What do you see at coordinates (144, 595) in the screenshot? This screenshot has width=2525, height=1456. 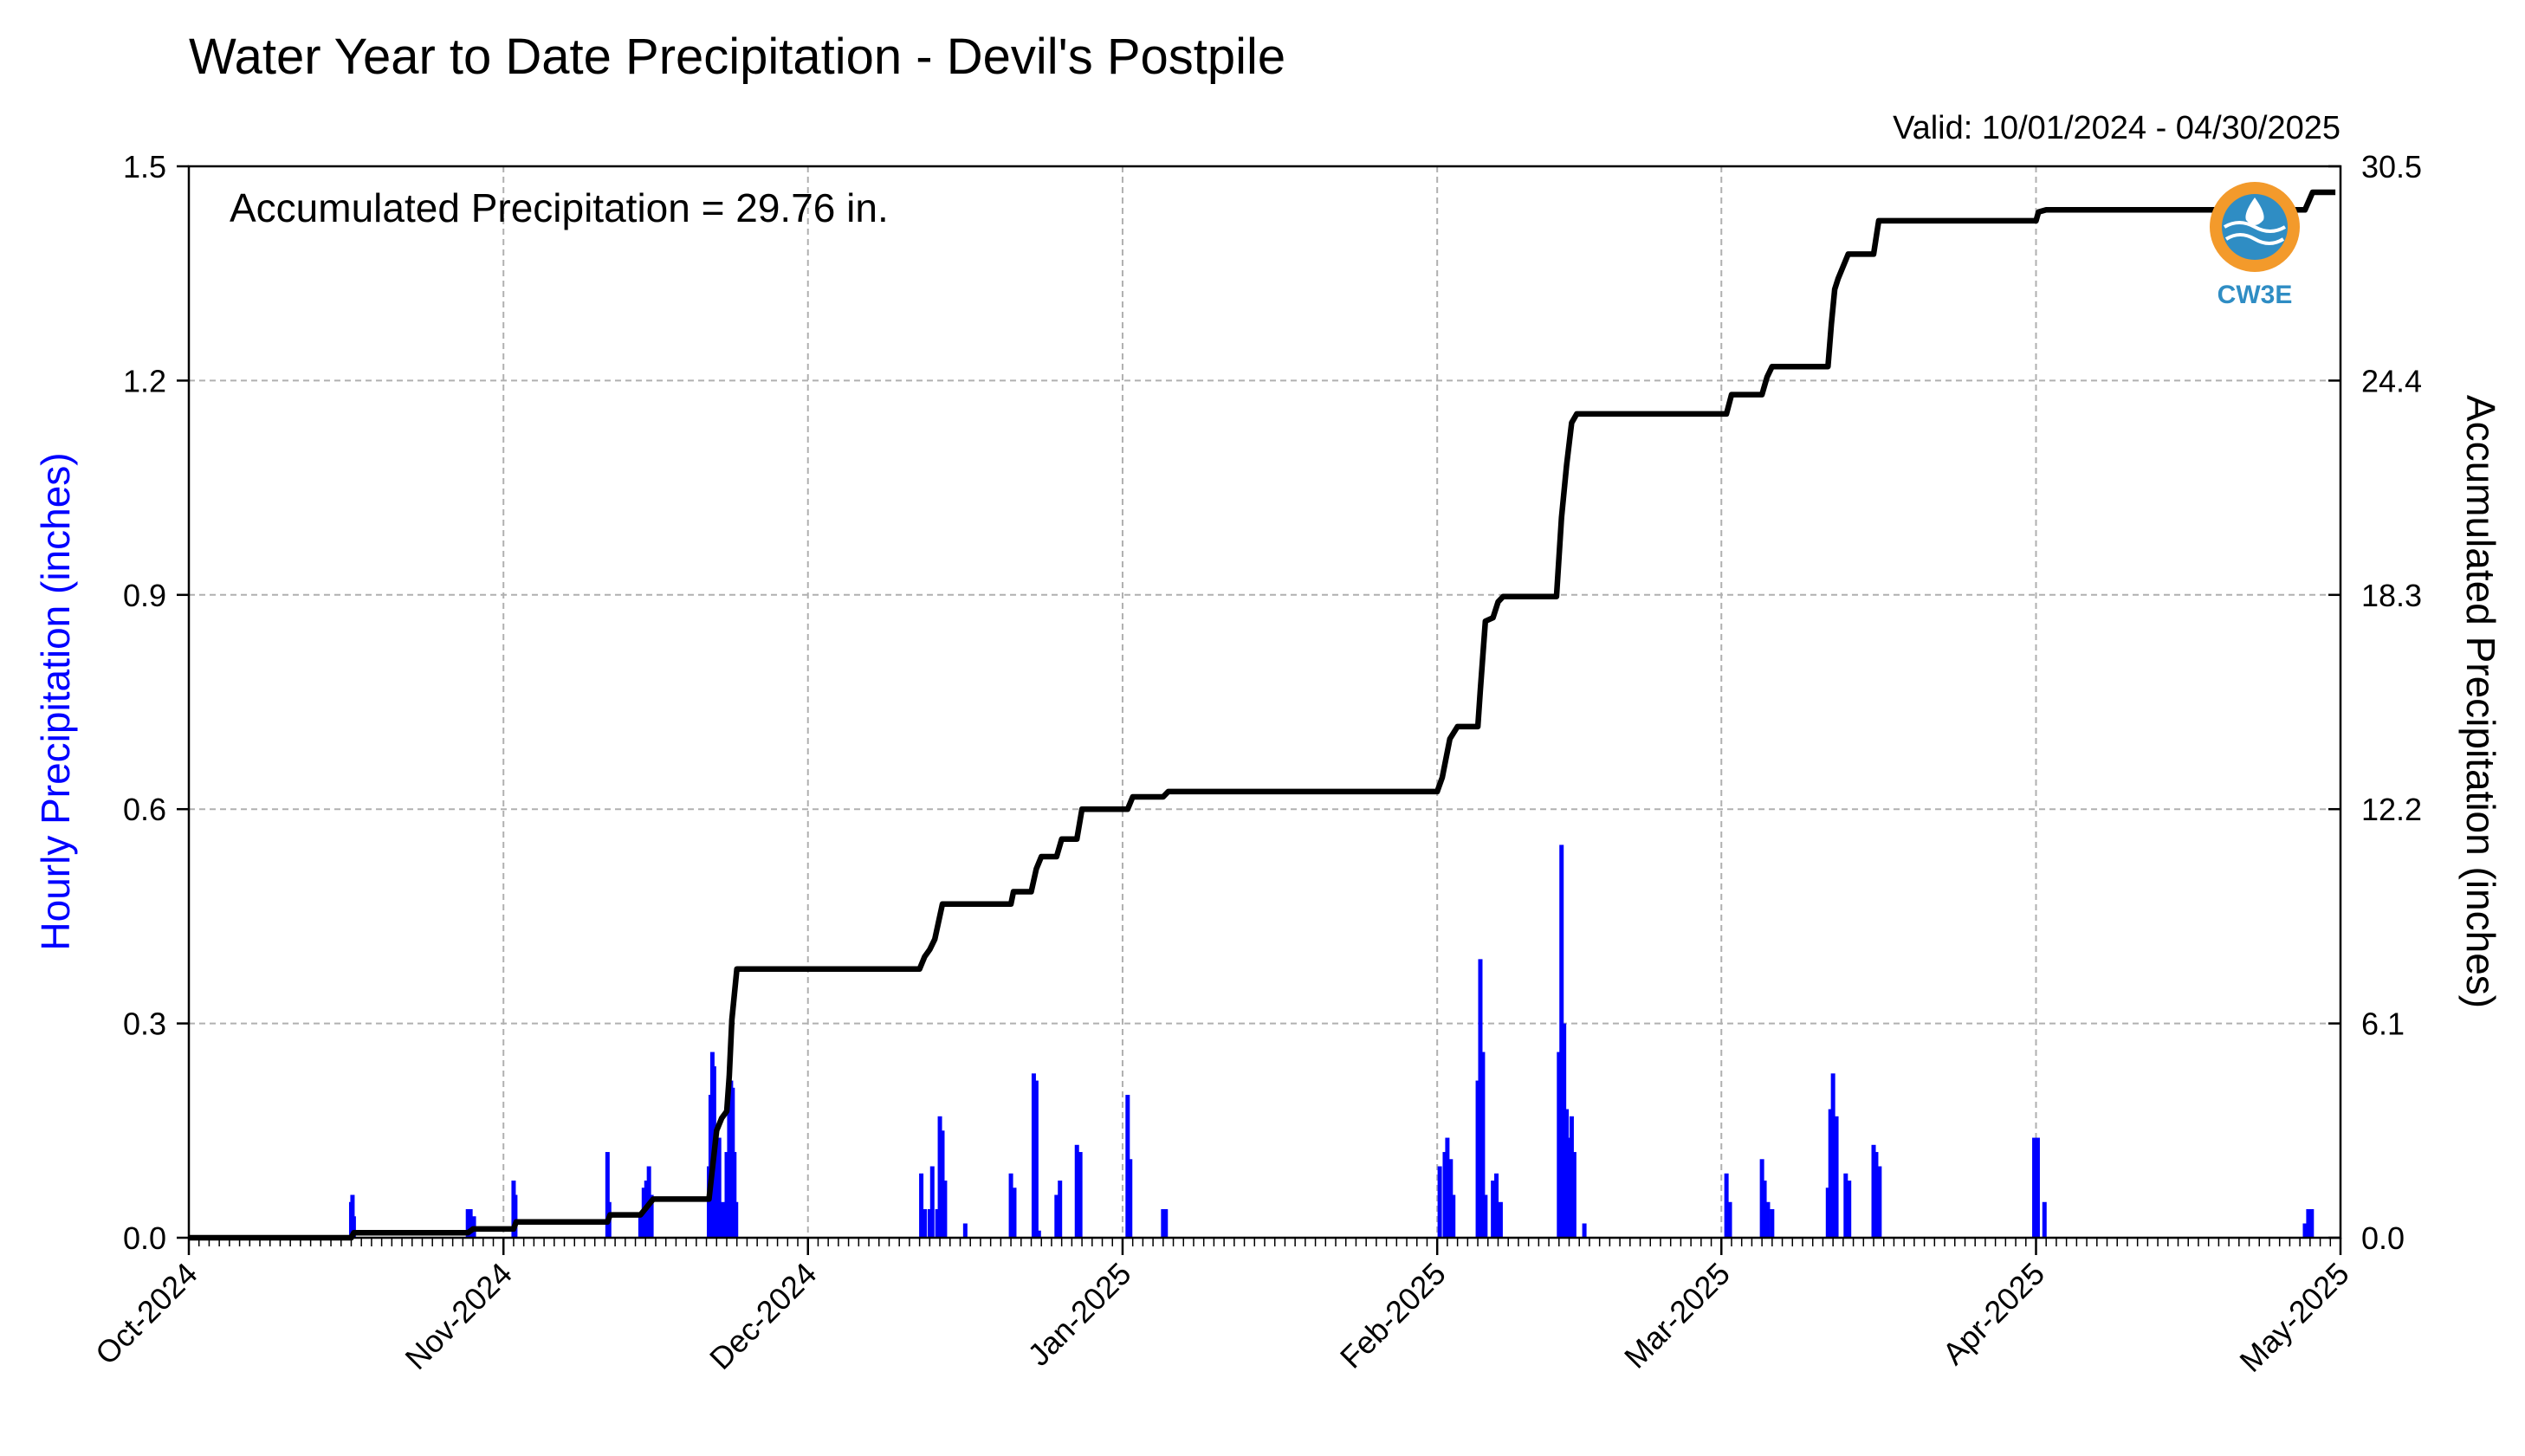 I see `y-tick-label-left: 0.9` at bounding box center [144, 595].